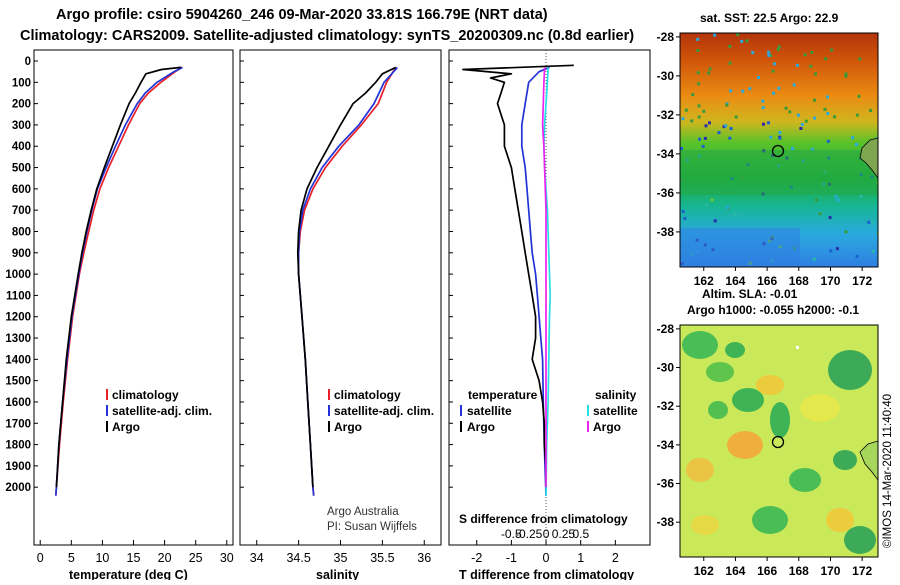  I want to click on legend-swatch-satellite, so click(107, 410).